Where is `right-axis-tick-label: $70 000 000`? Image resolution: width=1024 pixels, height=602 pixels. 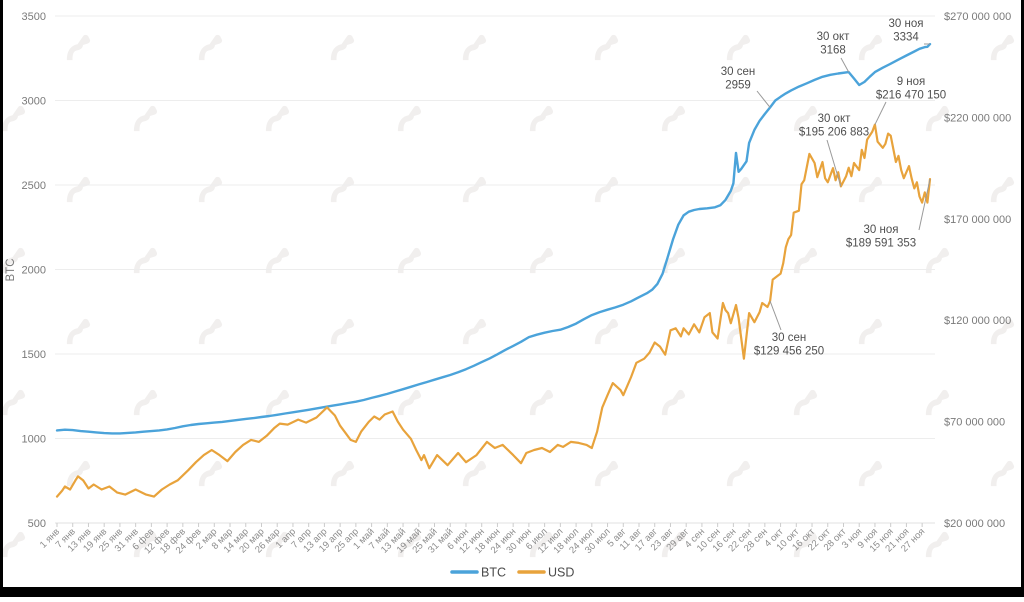
right-axis-tick-label: $70 000 000 is located at coordinates (974, 423).